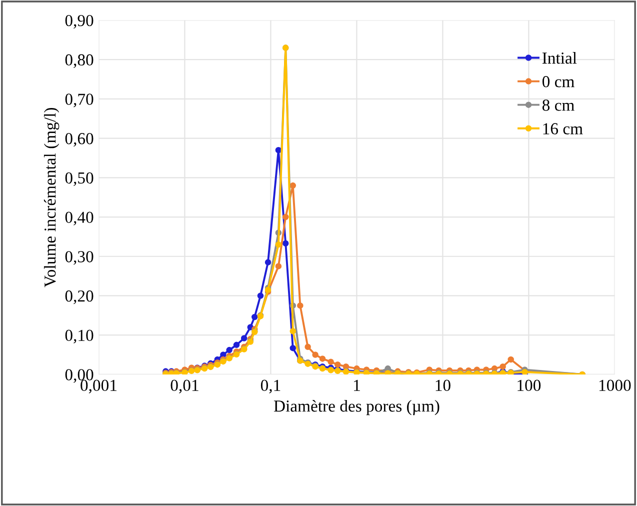 The image size is (637, 506). What do you see at coordinates (79, 337) in the screenshot?
I see `y-tick-label: 0,10` at bounding box center [79, 337].